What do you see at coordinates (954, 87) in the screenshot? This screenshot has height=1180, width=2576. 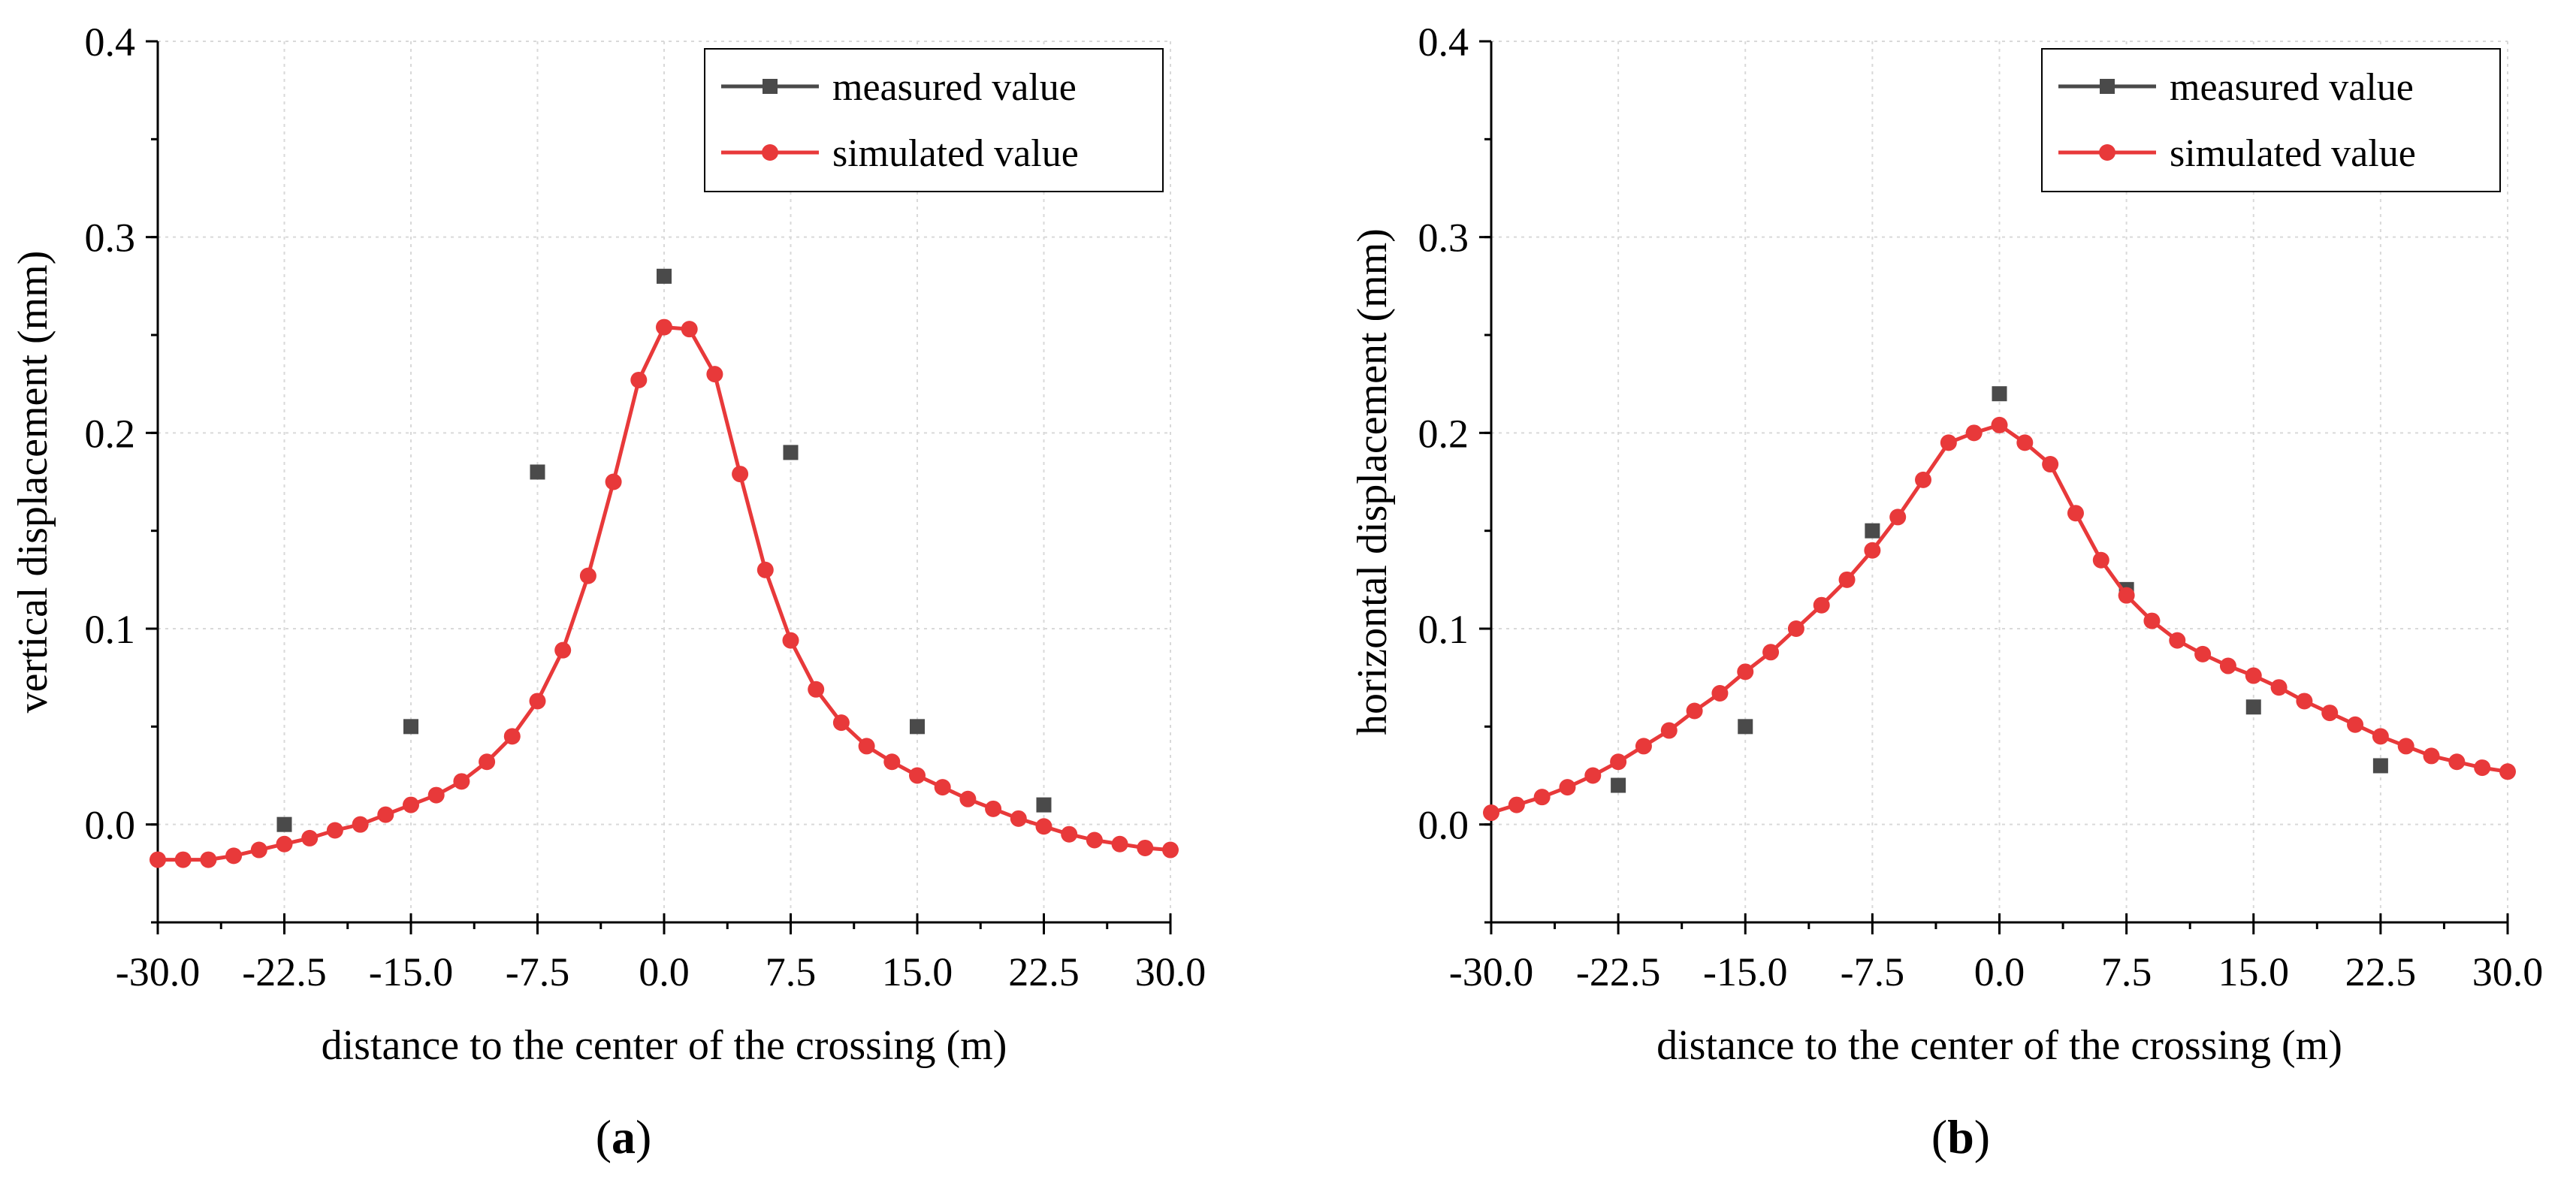 I see `legend-label: measured value` at bounding box center [954, 87].